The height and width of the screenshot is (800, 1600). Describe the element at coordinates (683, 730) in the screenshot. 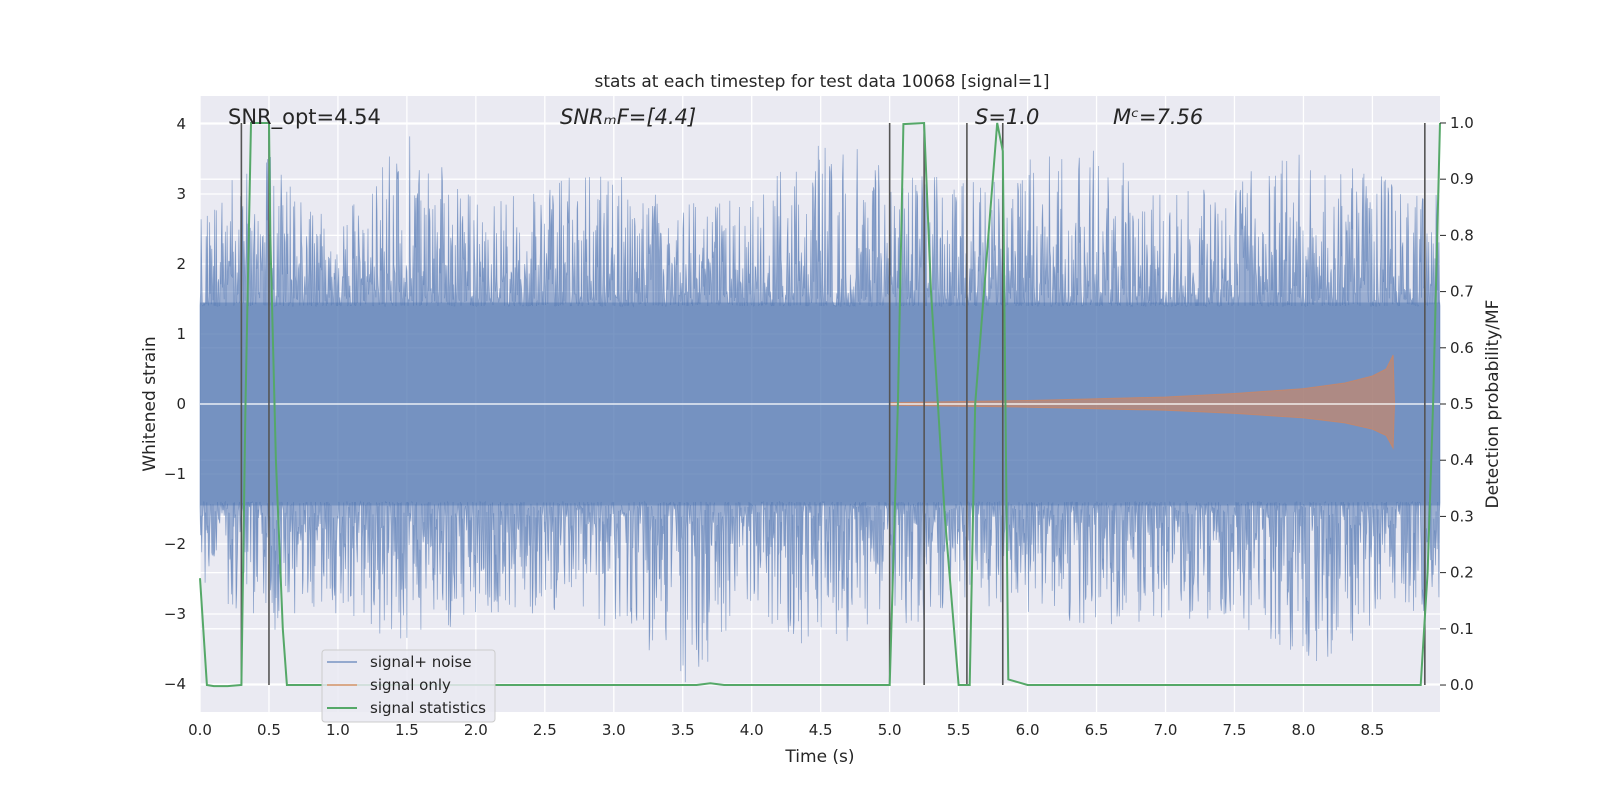

I see `x-tick-label: 3.5` at that location.